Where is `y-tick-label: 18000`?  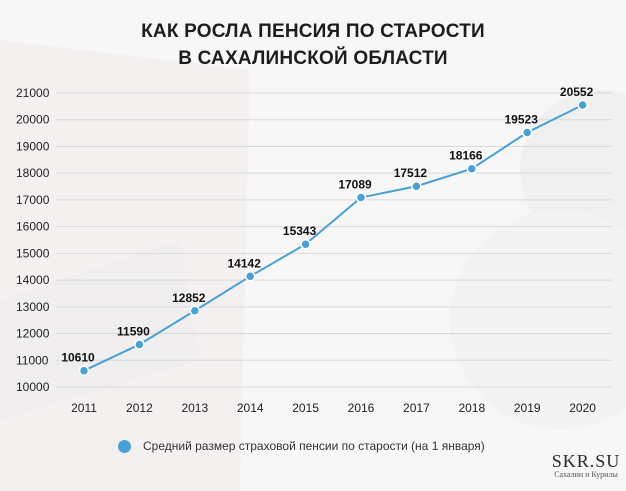
y-tick-label: 18000 is located at coordinates (33, 173).